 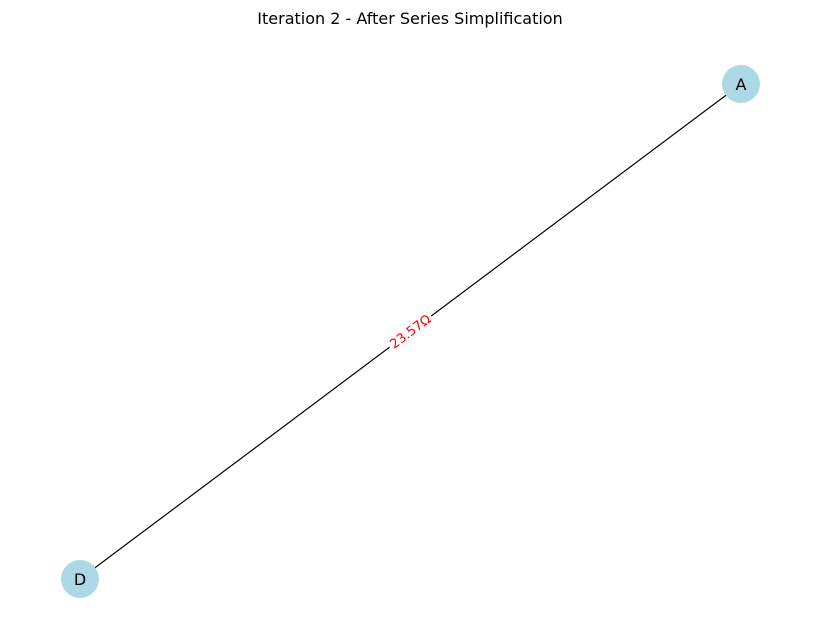 I want to click on node-a: A, so click(x=741, y=84).